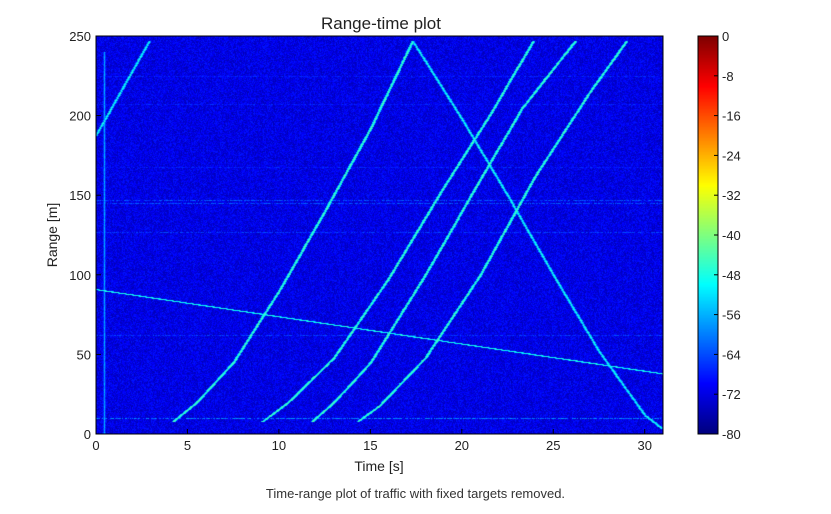 The width and height of the screenshot is (831, 514). What do you see at coordinates (553, 445) in the screenshot?
I see `x-tick-label: 25` at bounding box center [553, 445].